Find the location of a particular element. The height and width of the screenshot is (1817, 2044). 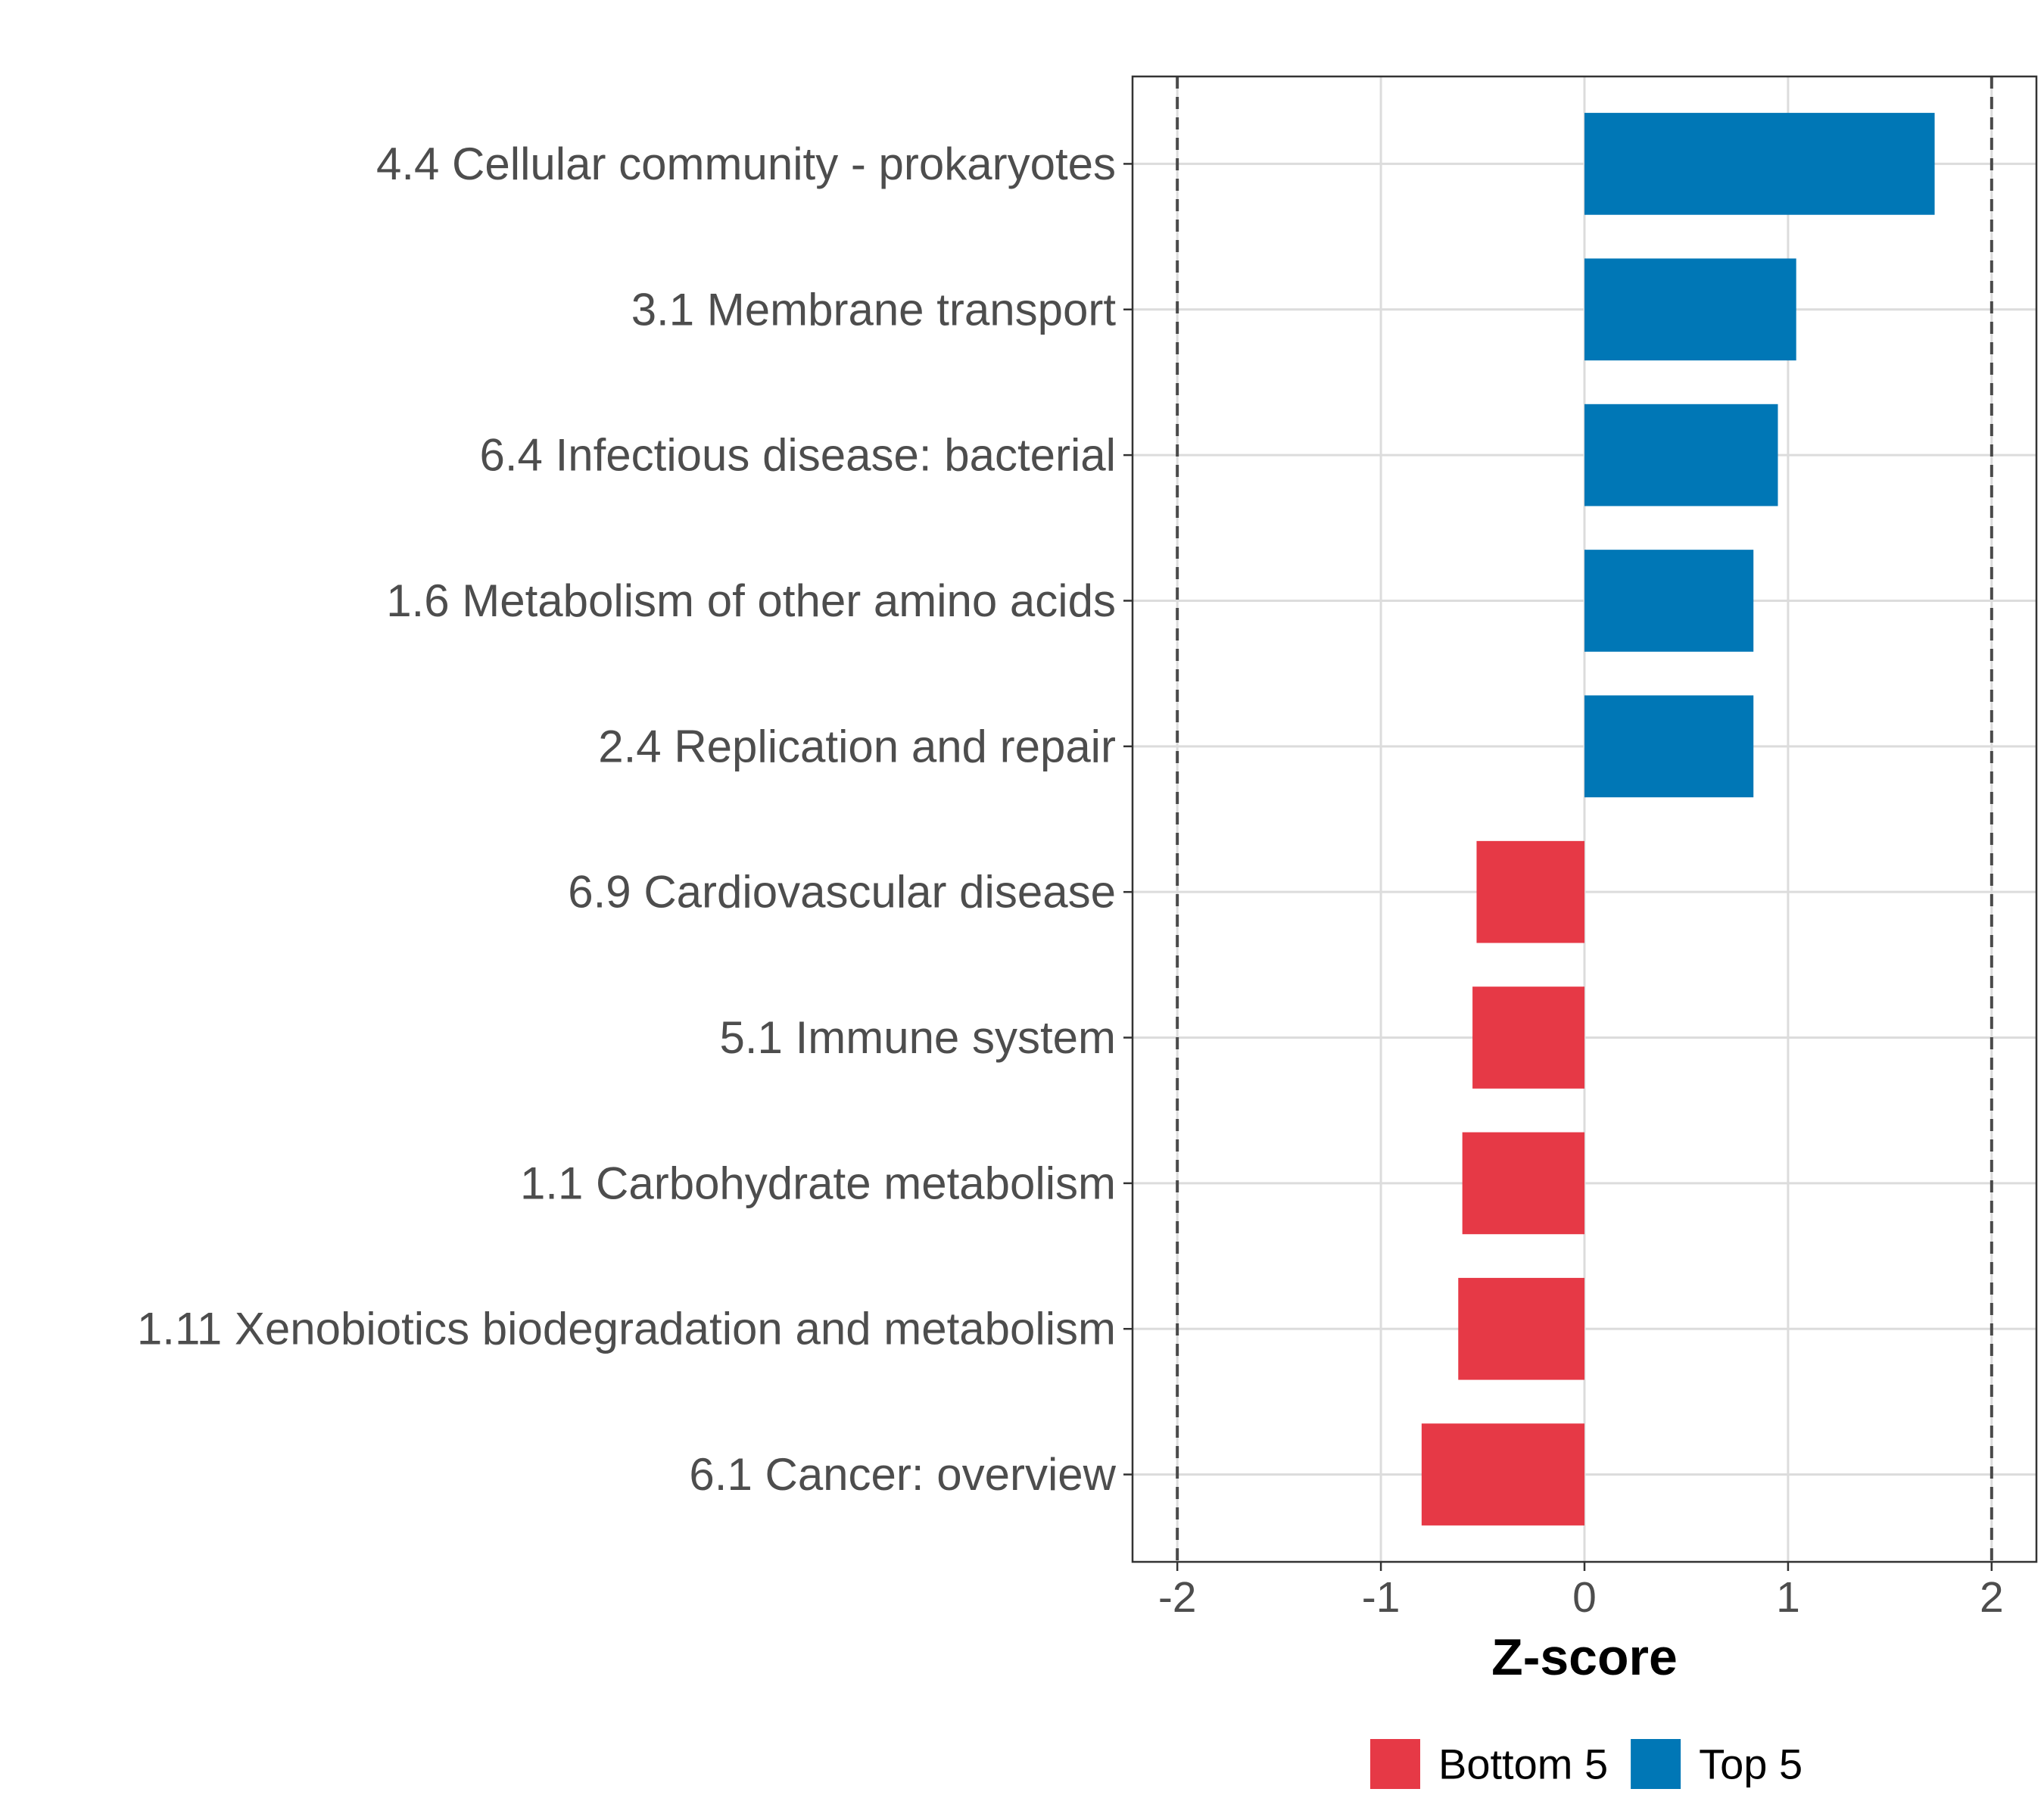

y-tick-label: 5.1 Immune system is located at coordinates (917, 1037).